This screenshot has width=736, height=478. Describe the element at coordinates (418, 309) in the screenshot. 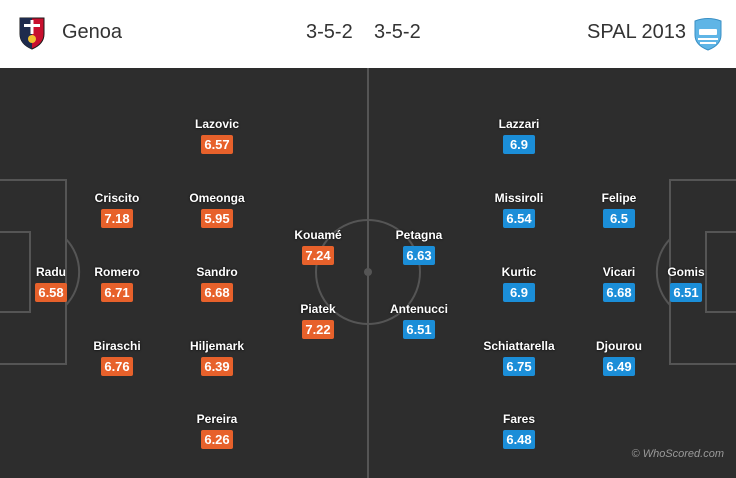

I see `player-name: Antenucci` at that location.